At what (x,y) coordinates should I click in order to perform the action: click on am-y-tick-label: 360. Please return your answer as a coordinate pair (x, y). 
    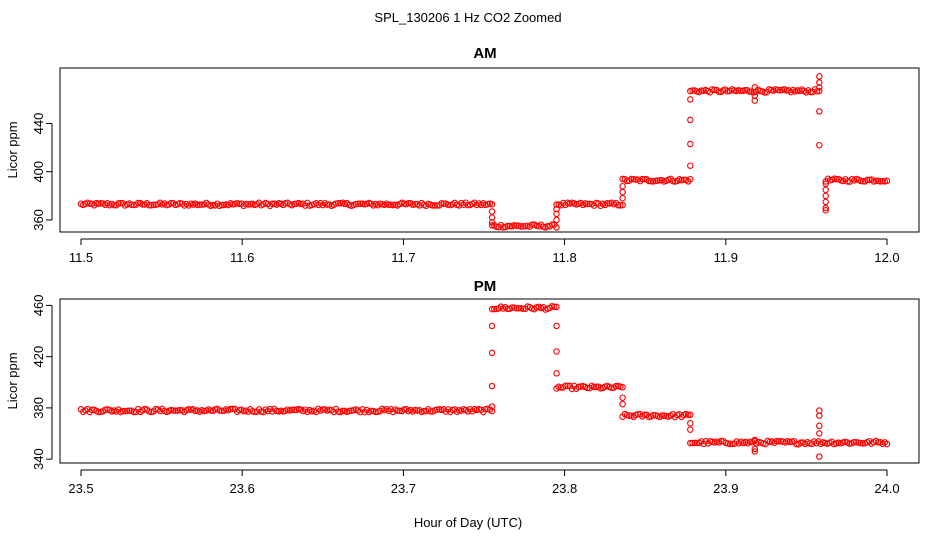
    Looking at the image, I should click on (38, 220).